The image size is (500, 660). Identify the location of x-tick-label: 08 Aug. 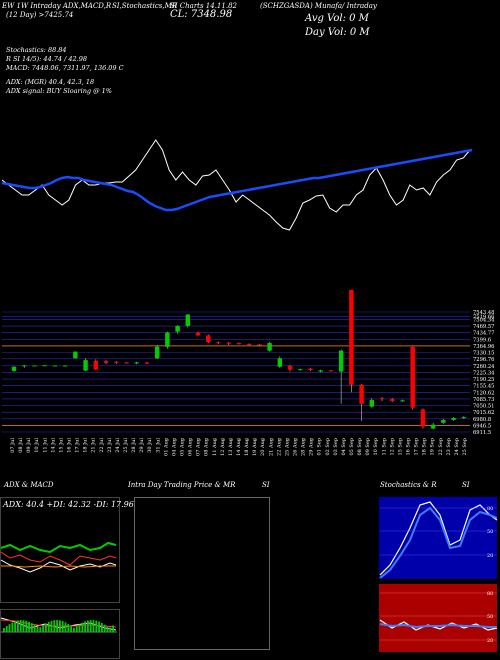
(207, 446).